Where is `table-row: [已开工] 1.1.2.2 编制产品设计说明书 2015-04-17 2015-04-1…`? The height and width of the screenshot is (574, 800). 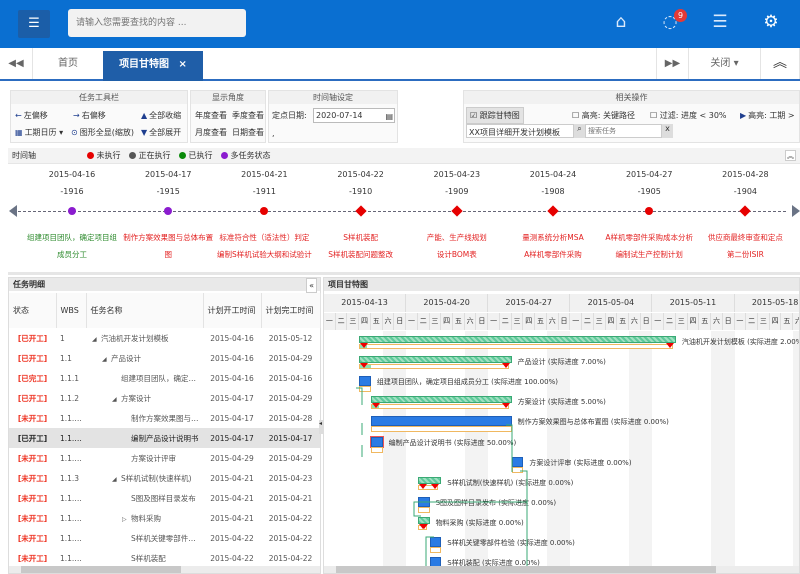
table-row: [已开工] 1.1.2.2 编制产品设计说明书 2015-04-17 2015-04-1… is located at coordinates (164, 438).